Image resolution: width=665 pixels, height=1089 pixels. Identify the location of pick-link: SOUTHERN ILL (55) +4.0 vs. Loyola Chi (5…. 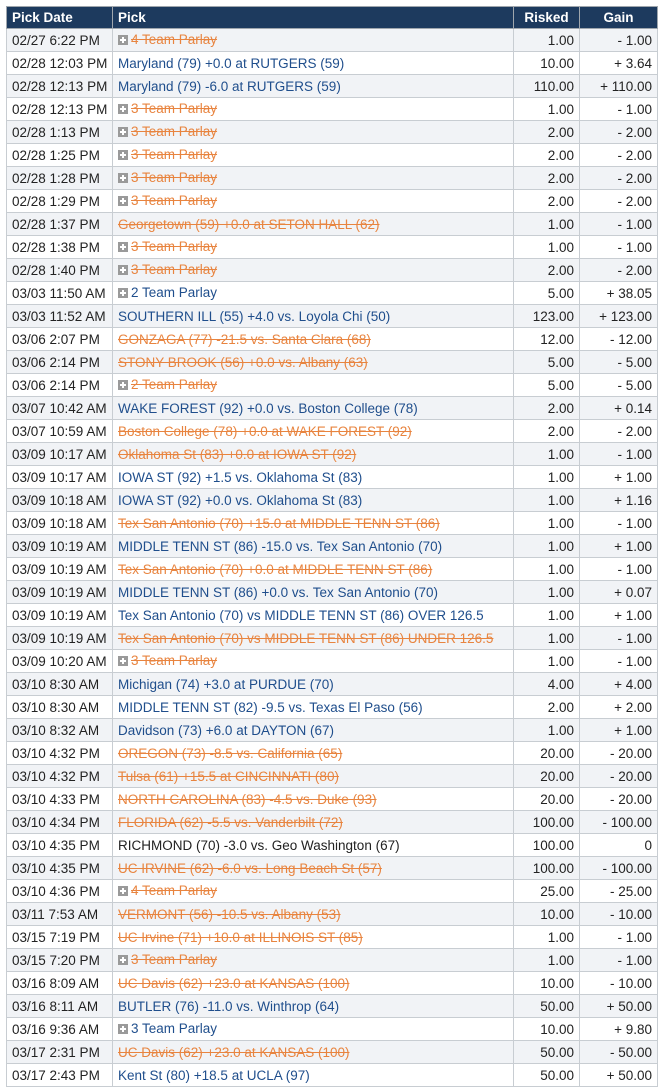
(254, 316).